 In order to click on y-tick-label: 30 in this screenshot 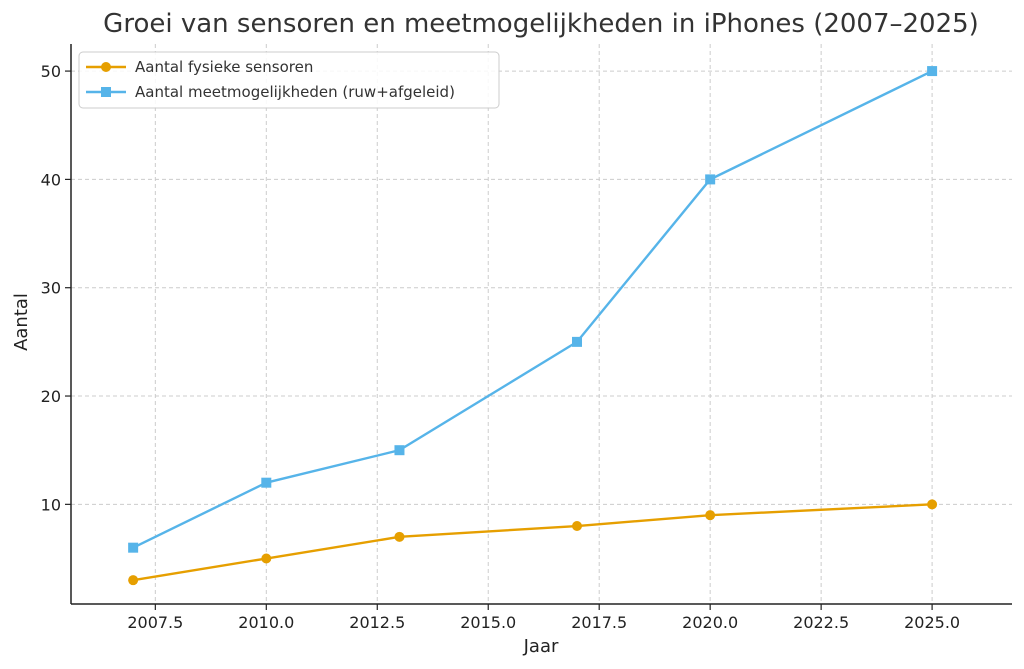, I will do `click(51, 288)`.